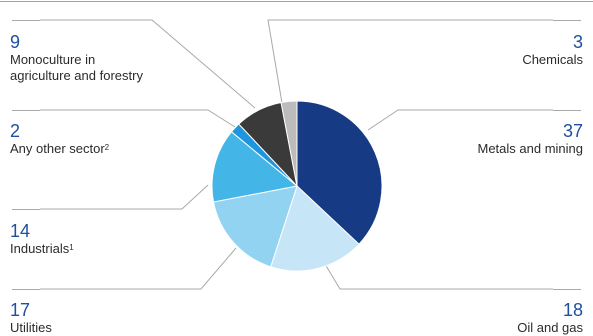 The height and width of the screenshot is (336, 593). I want to click on leader-monoculture, so click(148, 64).